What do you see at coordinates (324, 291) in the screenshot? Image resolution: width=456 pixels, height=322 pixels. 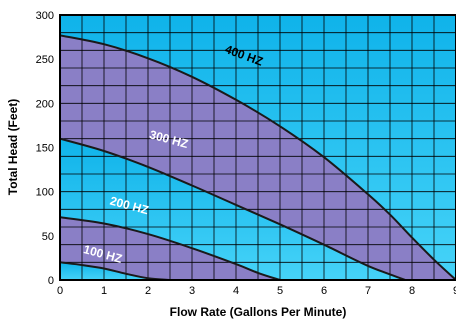 I see `x-tick-label: 6` at bounding box center [324, 291].